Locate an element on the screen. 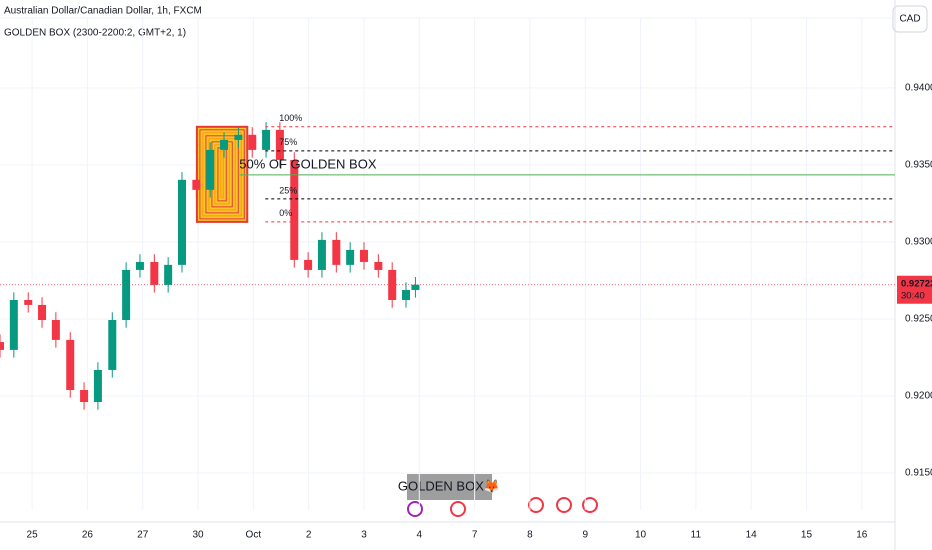 This screenshot has height=550, width=932. badge-bg is located at coordinates (449, 487).